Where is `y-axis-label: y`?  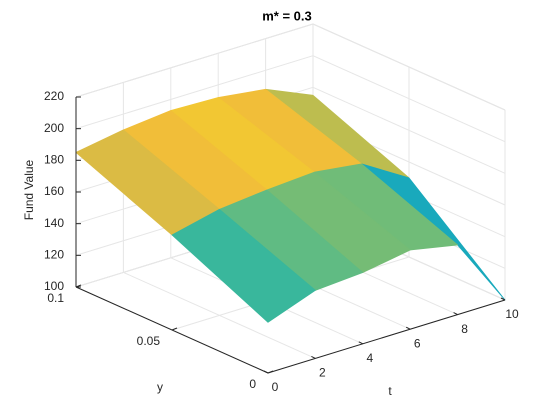
y-axis-label: y is located at coordinates (160, 387).